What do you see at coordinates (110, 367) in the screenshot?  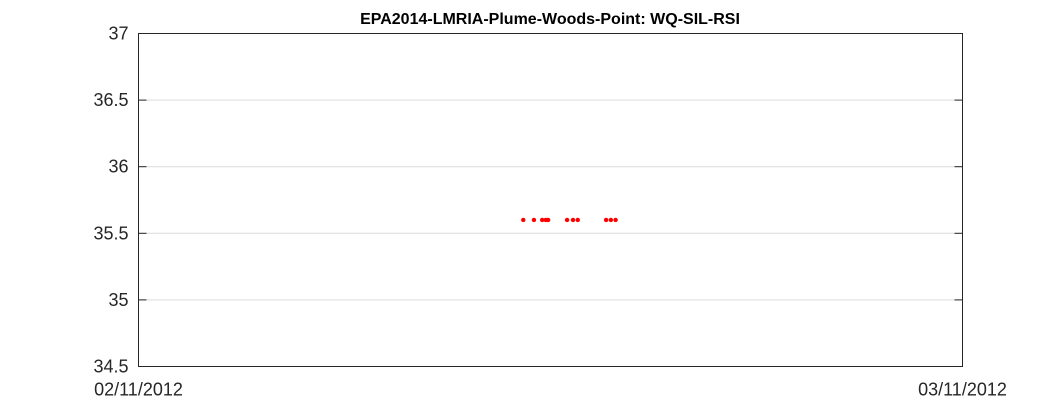 I see `y-tick-label: 34.5` at bounding box center [110, 367].